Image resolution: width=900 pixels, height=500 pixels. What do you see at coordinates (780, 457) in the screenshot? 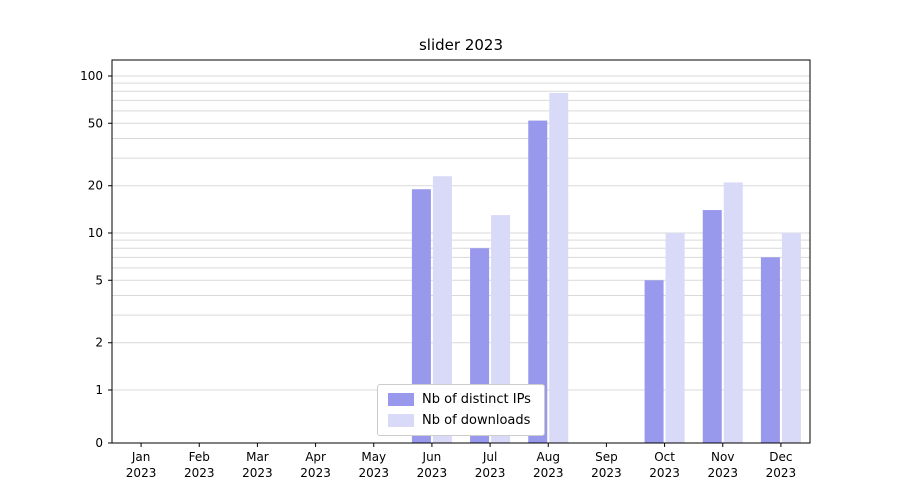
I see `x-tick-label-month: Dec` at bounding box center [780, 457].